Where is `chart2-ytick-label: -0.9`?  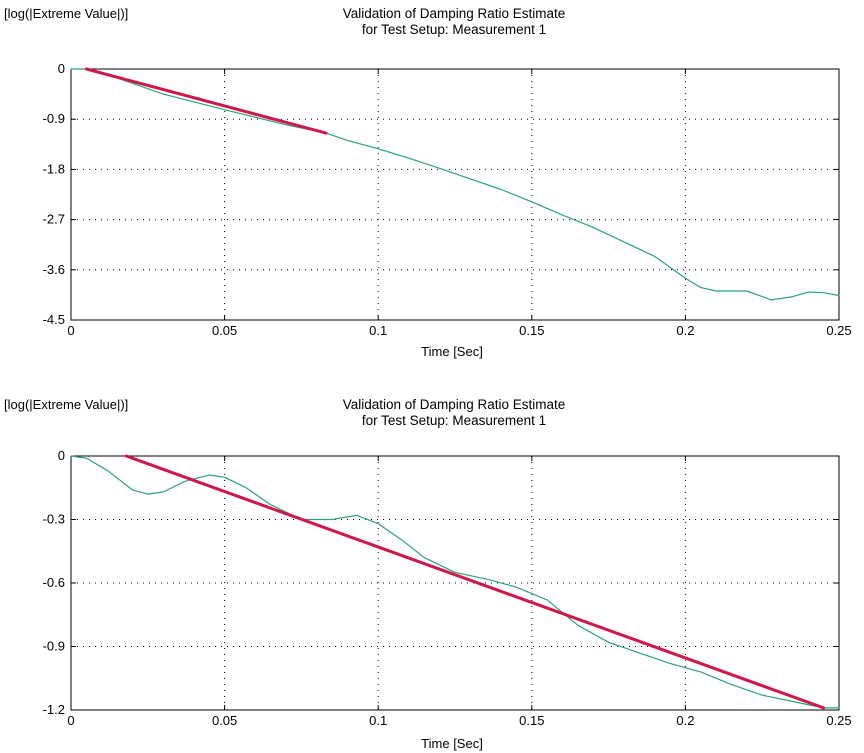
chart2-ytick-label: -0.9 is located at coordinates (54, 646).